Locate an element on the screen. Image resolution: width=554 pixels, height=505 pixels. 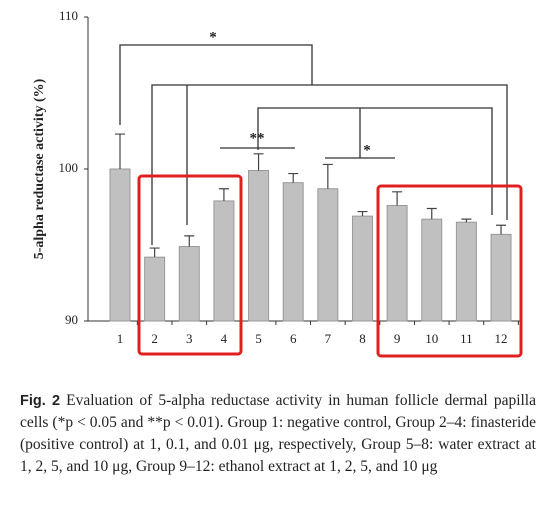
x-tick-label: 1 is located at coordinates (120, 338).